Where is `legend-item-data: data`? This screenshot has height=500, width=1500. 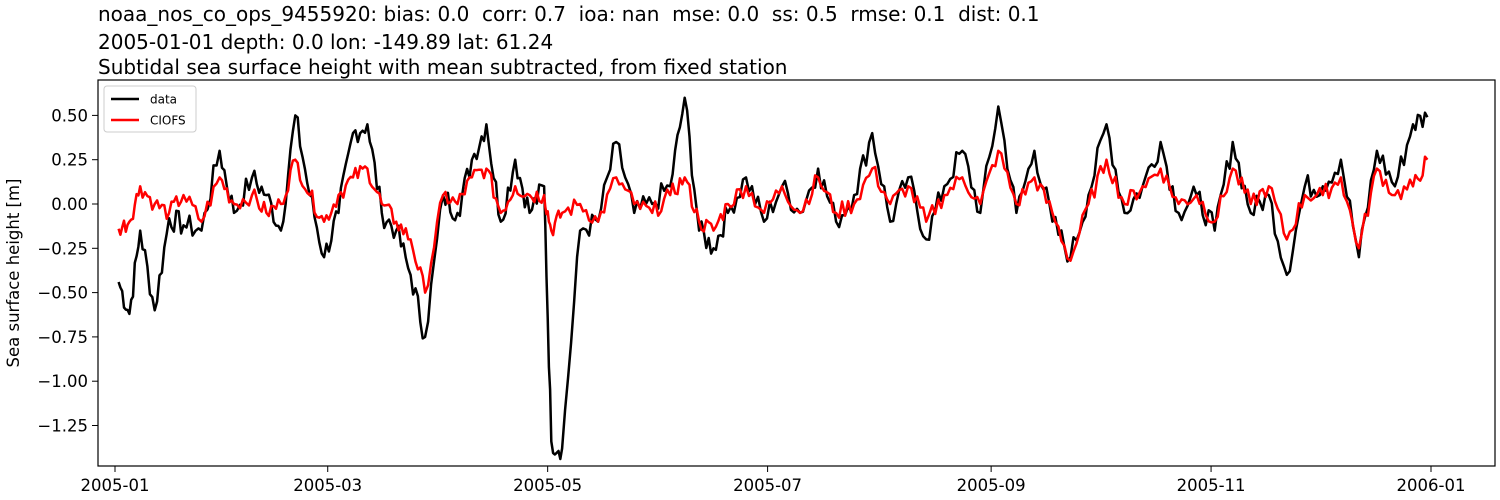
legend-item-data: data is located at coordinates (144, 100).